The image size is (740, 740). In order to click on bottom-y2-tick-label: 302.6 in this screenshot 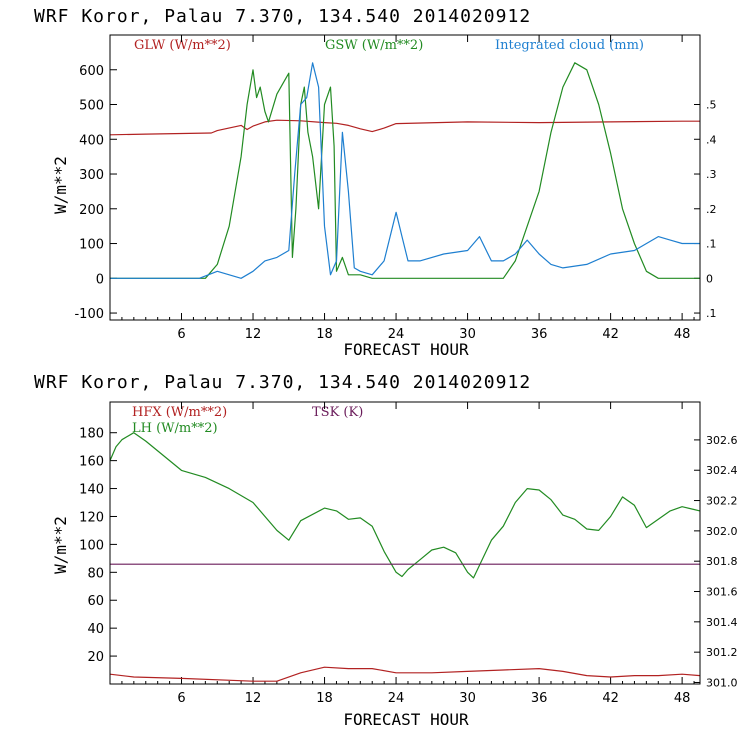, I will do `click(722, 440)`.